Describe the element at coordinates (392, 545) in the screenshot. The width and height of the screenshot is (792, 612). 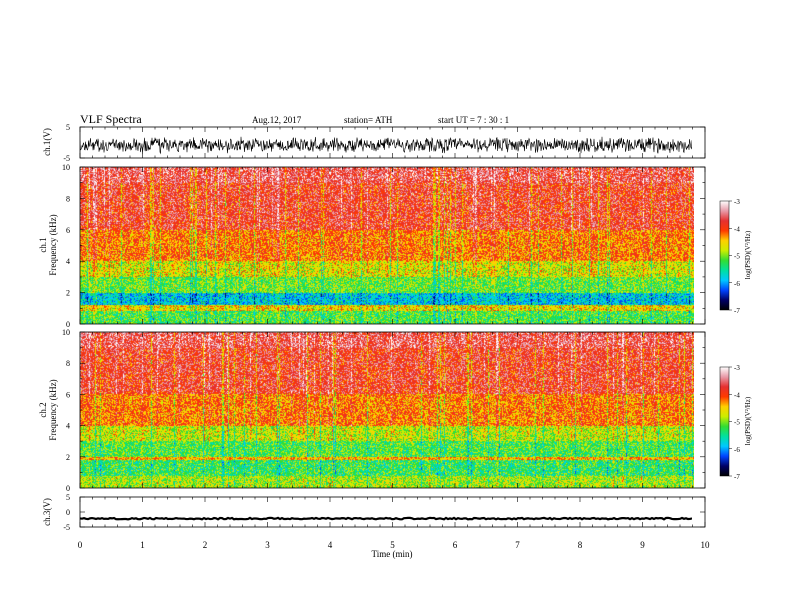
I see `x-tick-label: 5` at that location.